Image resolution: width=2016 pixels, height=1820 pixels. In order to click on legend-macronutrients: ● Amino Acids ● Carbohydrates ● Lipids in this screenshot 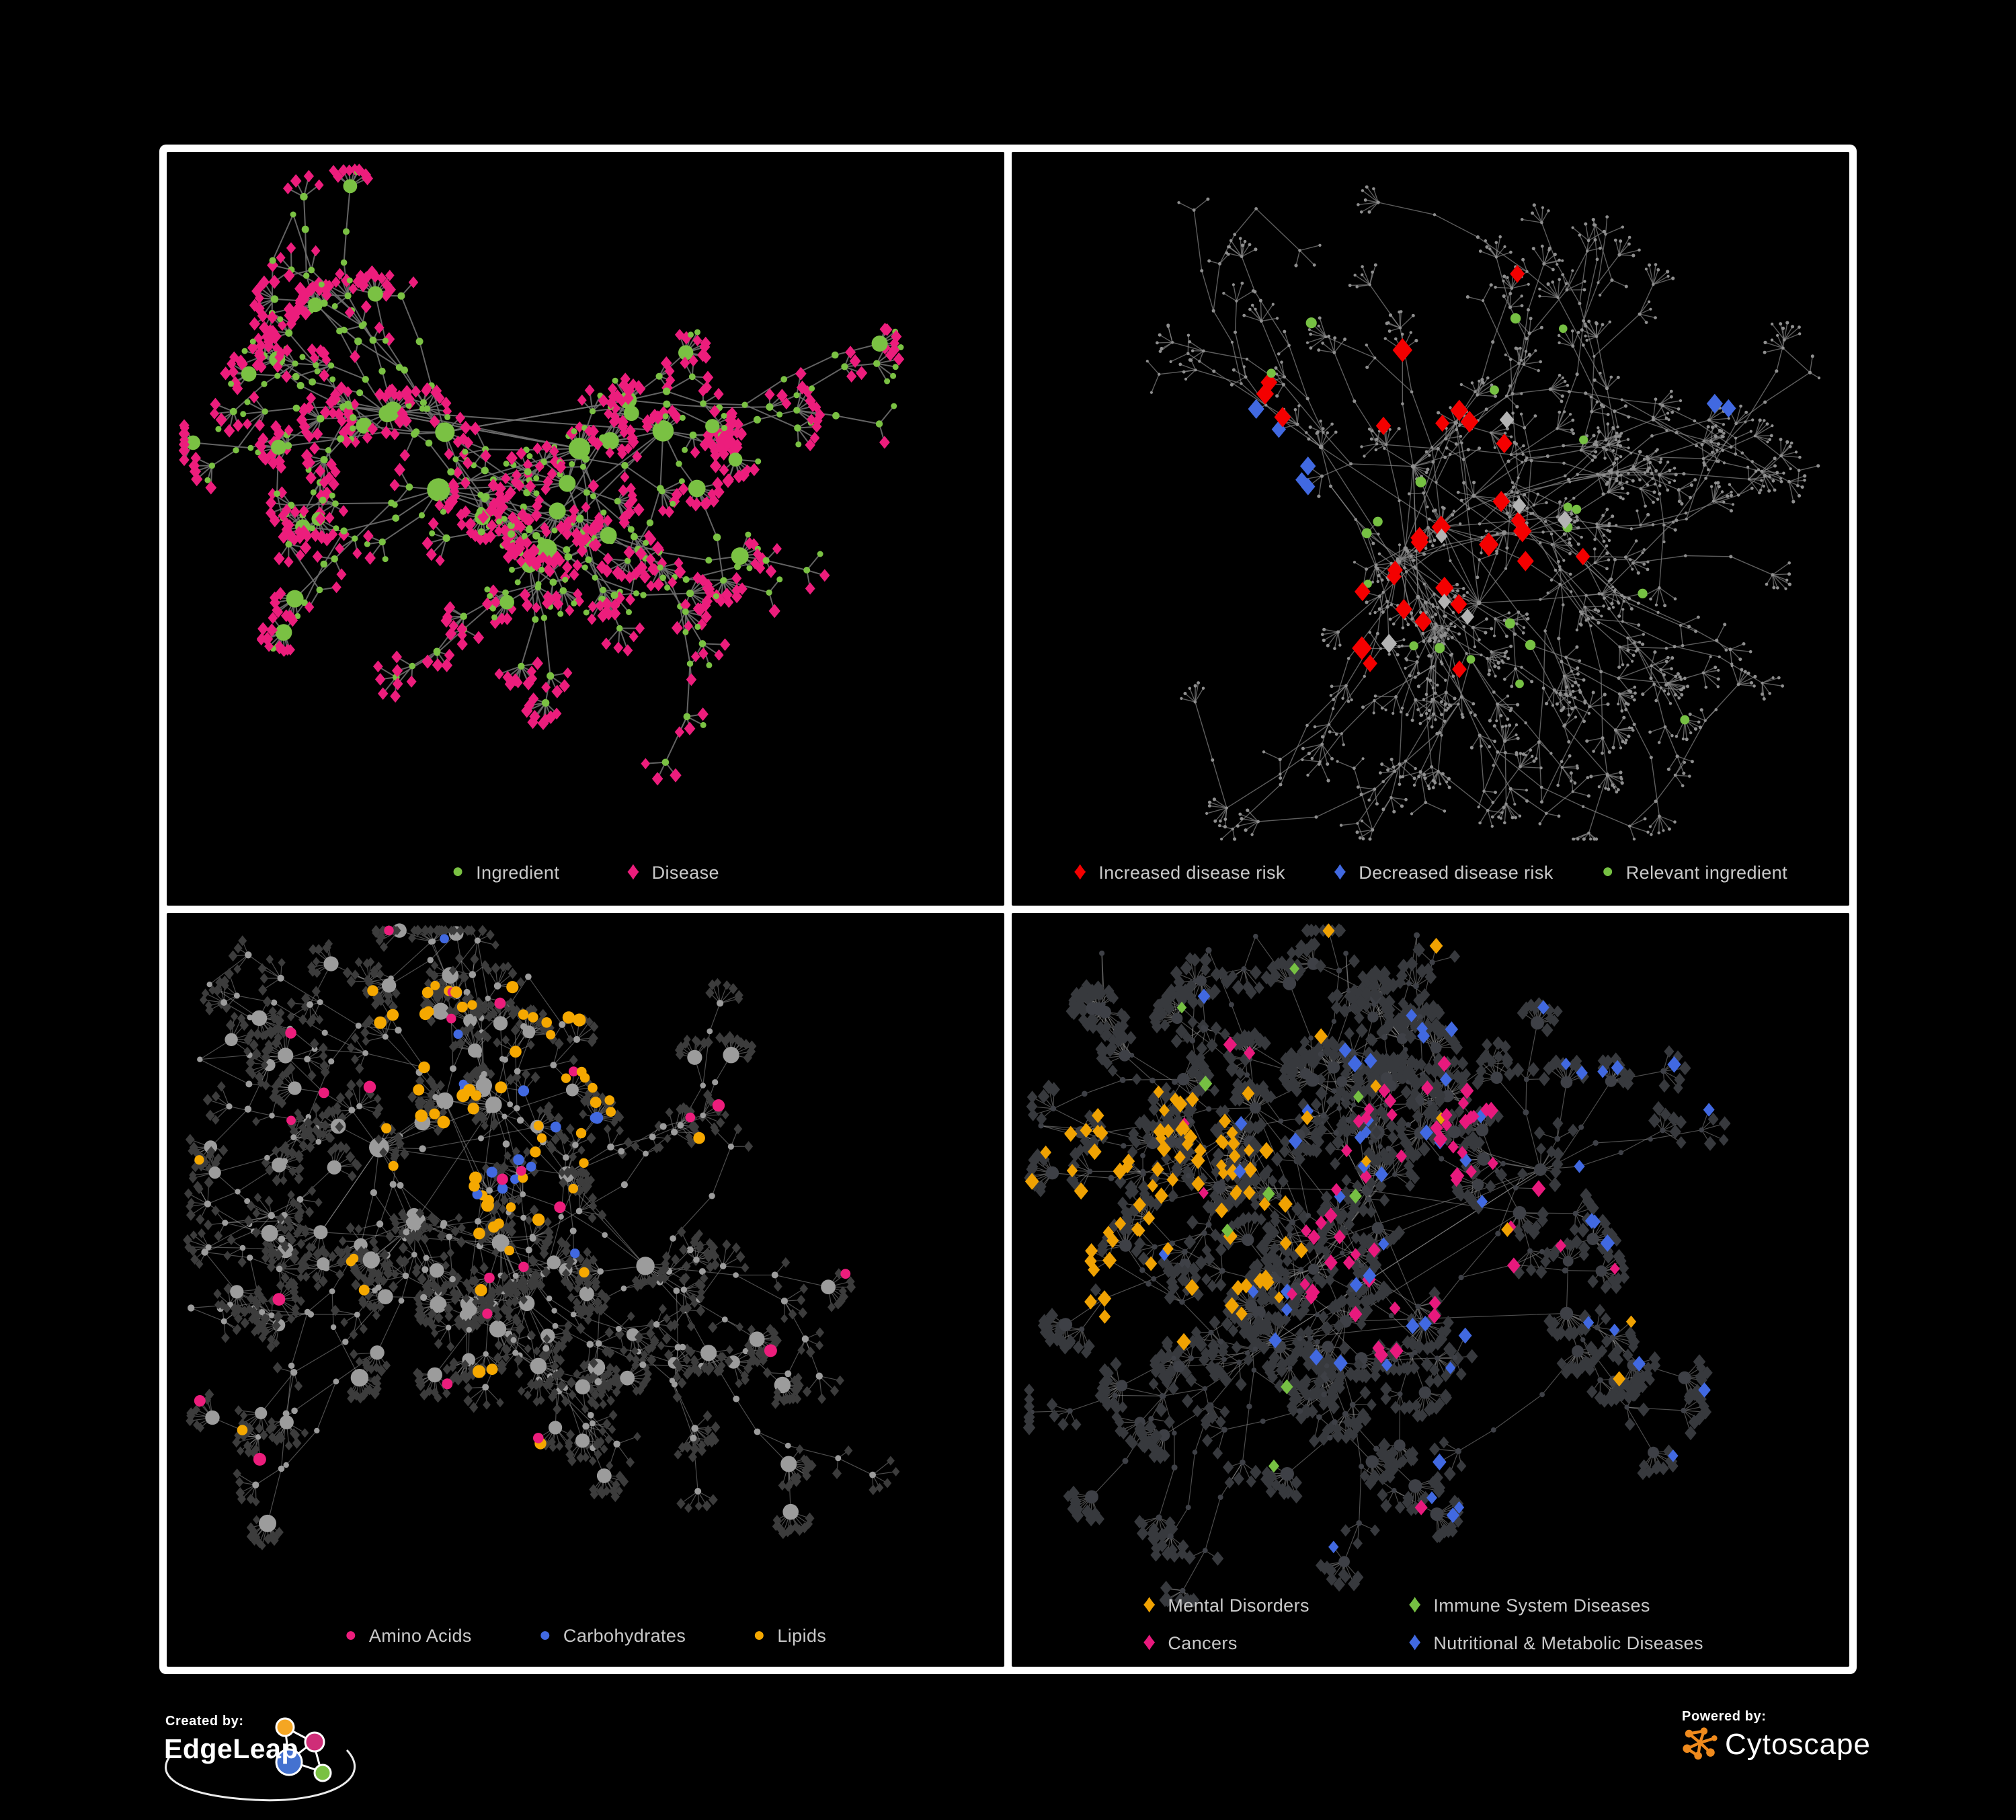, I will do `click(585, 1635)`.